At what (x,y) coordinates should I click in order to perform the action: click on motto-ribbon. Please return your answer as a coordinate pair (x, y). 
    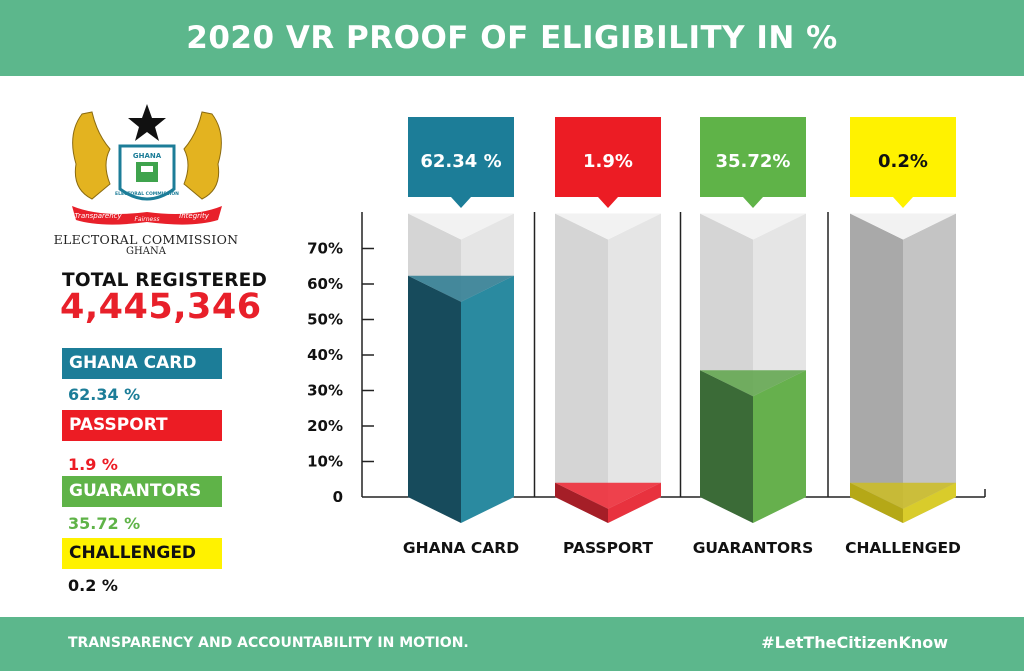
    Looking at the image, I should click on (147, 215).